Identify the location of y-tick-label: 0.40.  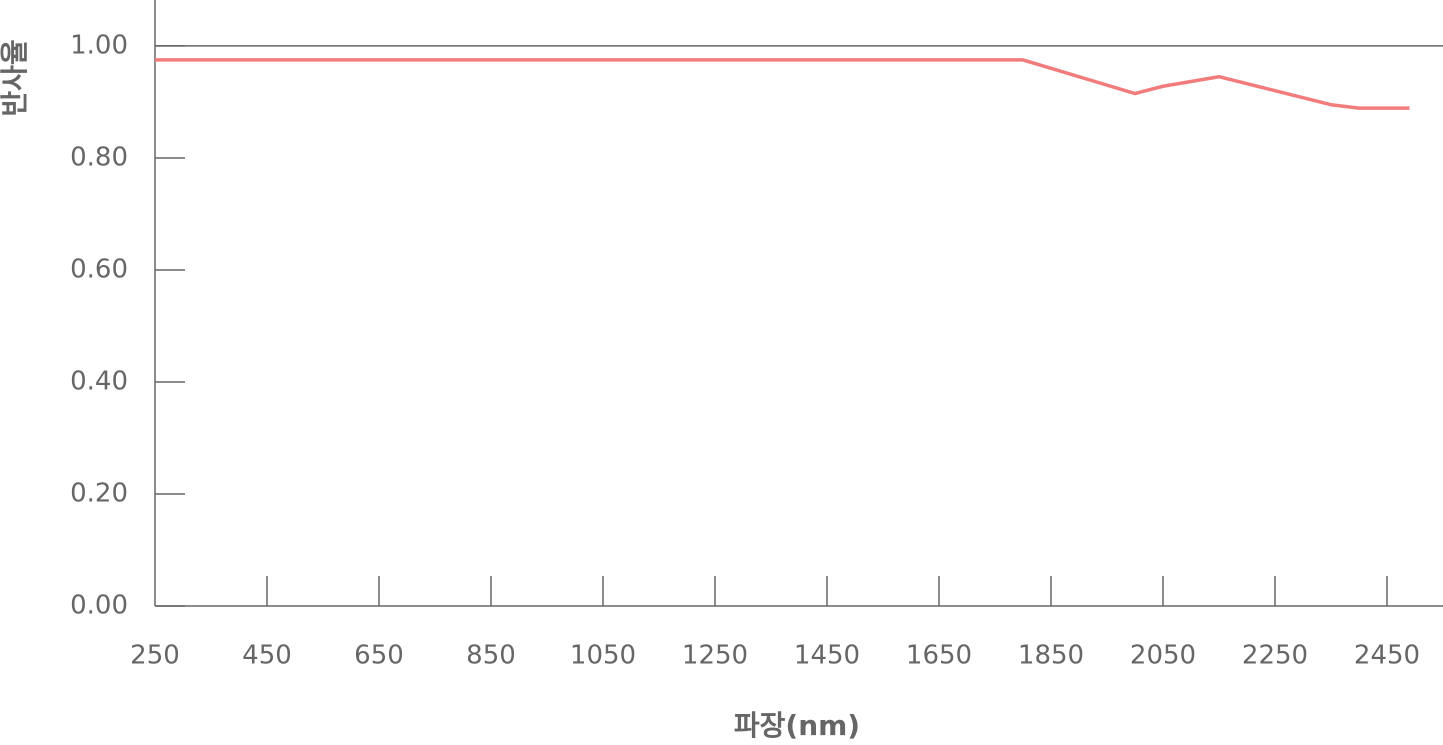
(99, 381).